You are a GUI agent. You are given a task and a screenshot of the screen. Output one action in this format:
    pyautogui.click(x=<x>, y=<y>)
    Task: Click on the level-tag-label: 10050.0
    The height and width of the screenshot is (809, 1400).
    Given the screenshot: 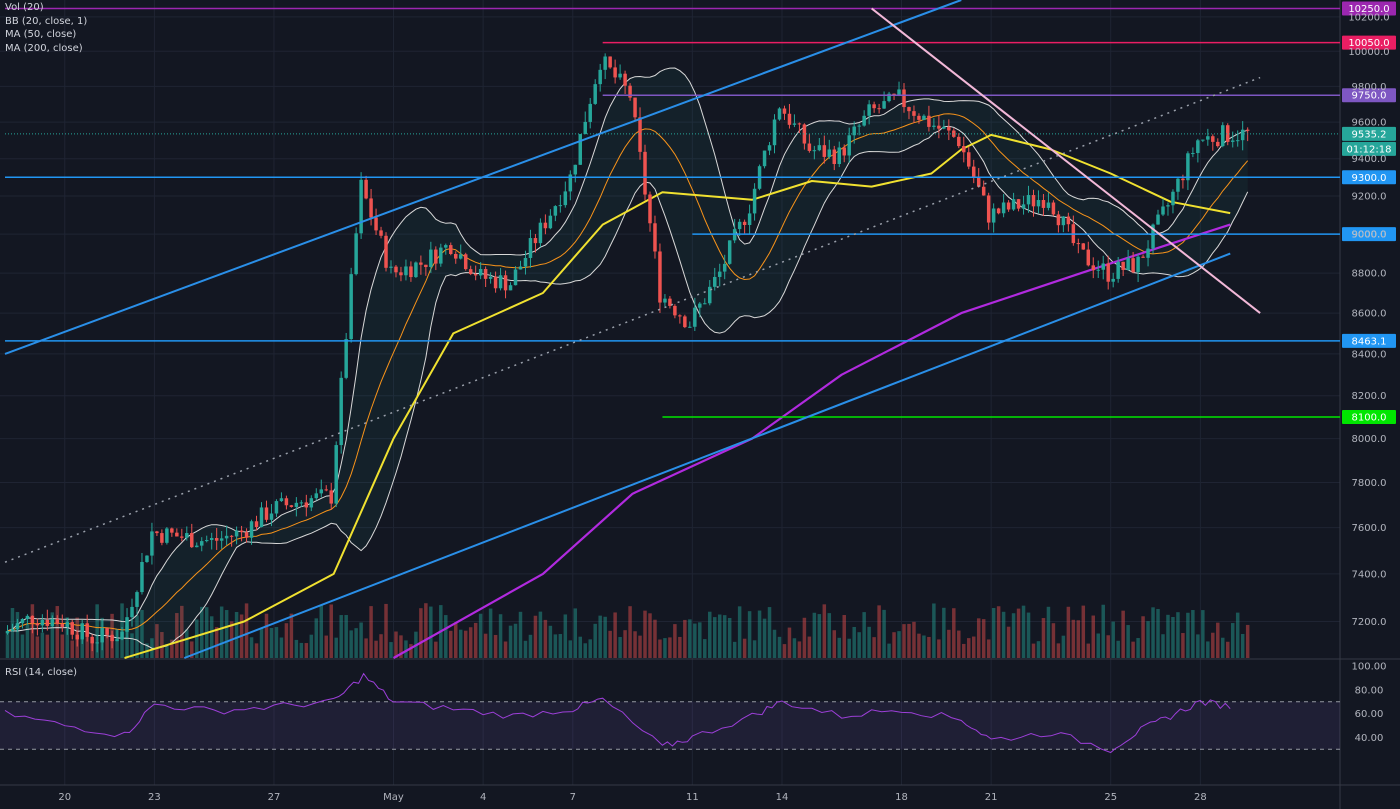 What is the action you would take?
    pyautogui.click(x=1368, y=43)
    